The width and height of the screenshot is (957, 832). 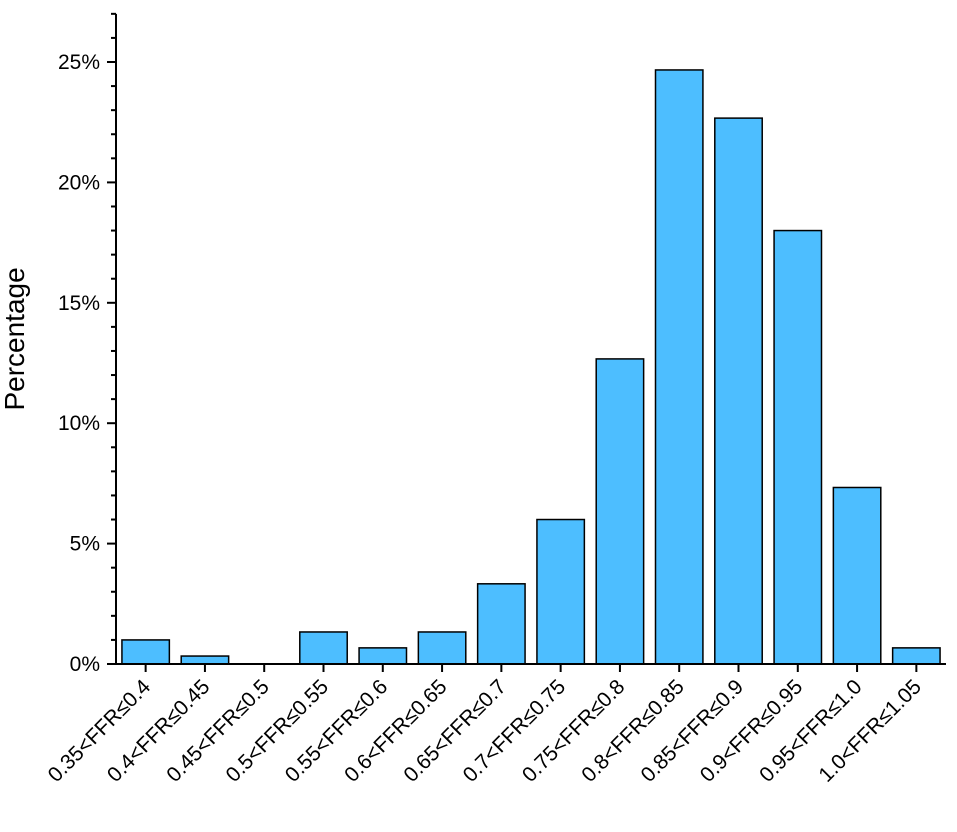 I want to click on y-axis-title: Percentage, so click(x=15, y=338).